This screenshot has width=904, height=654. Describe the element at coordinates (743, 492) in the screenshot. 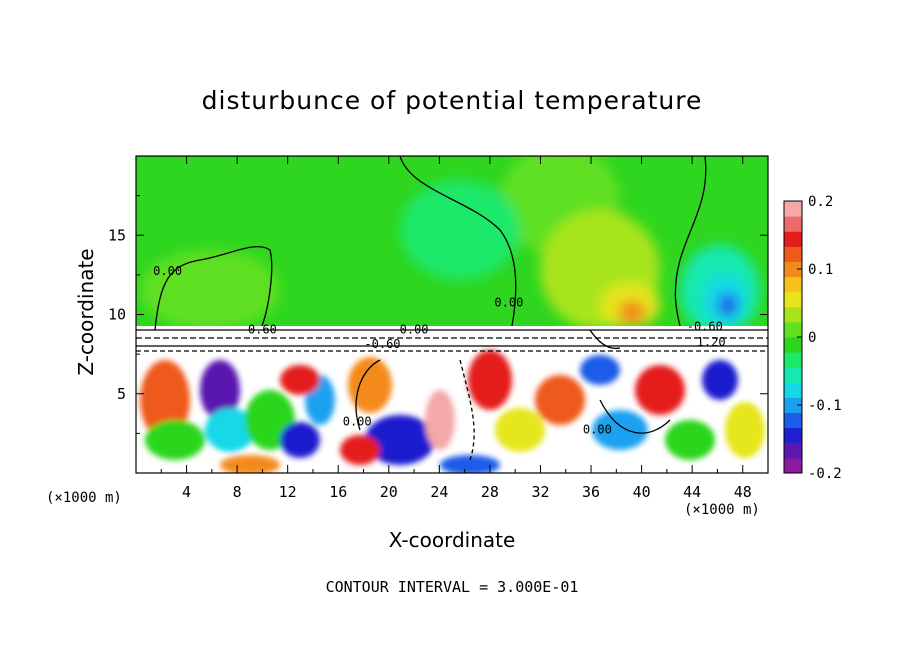

I see `x-tick-label: 48` at that location.